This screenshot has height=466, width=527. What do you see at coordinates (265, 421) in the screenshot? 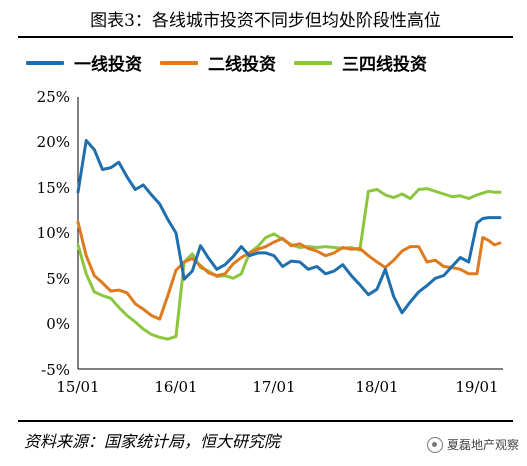
I see `footer-rule` at bounding box center [265, 421].